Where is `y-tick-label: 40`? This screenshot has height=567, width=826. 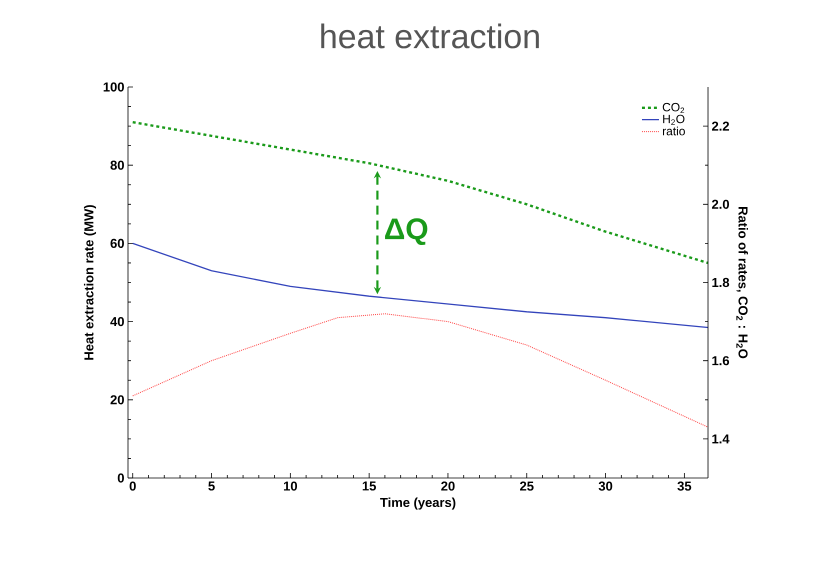 y-tick-label: 40 is located at coordinates (117, 321).